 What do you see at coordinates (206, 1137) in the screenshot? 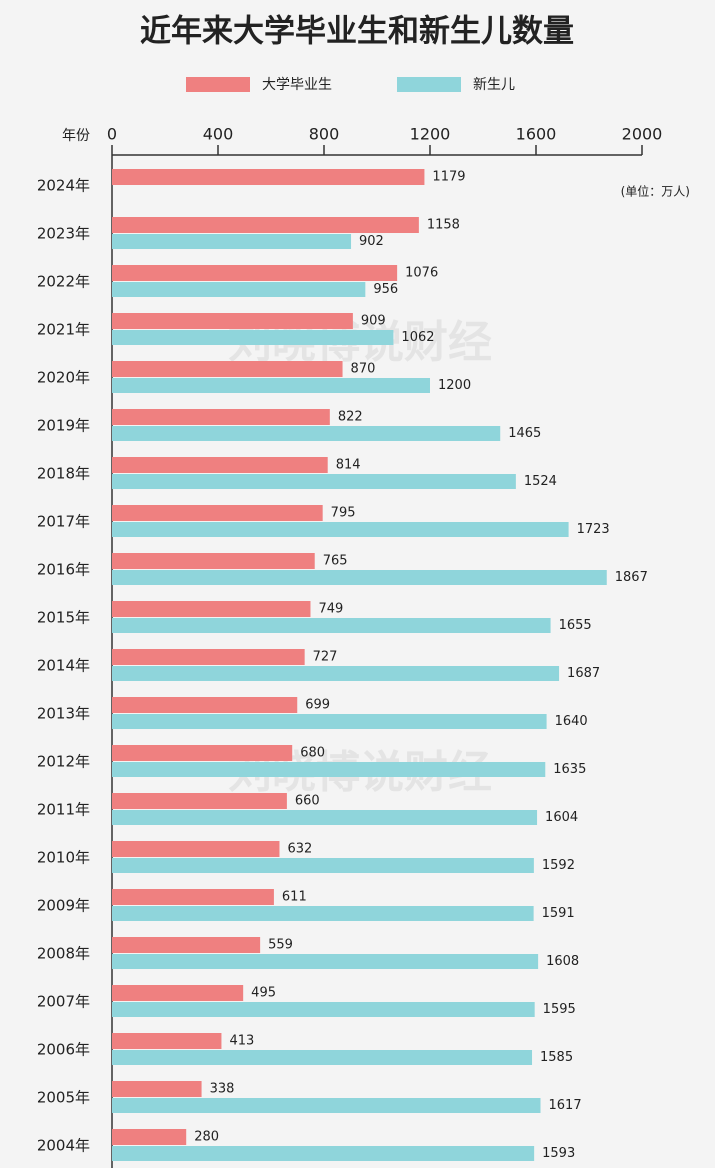
I see `value-label: 280` at bounding box center [206, 1137].